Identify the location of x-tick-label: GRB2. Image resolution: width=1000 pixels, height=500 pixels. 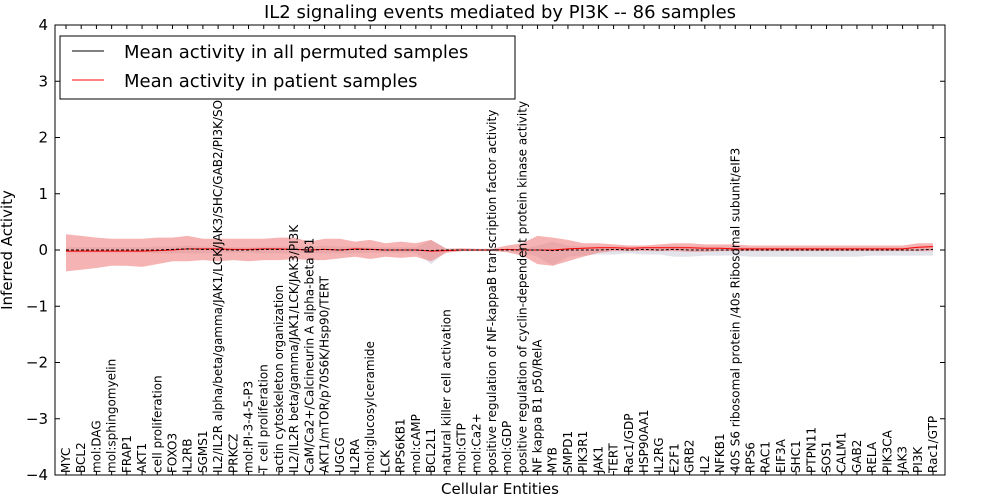
(690, 456).